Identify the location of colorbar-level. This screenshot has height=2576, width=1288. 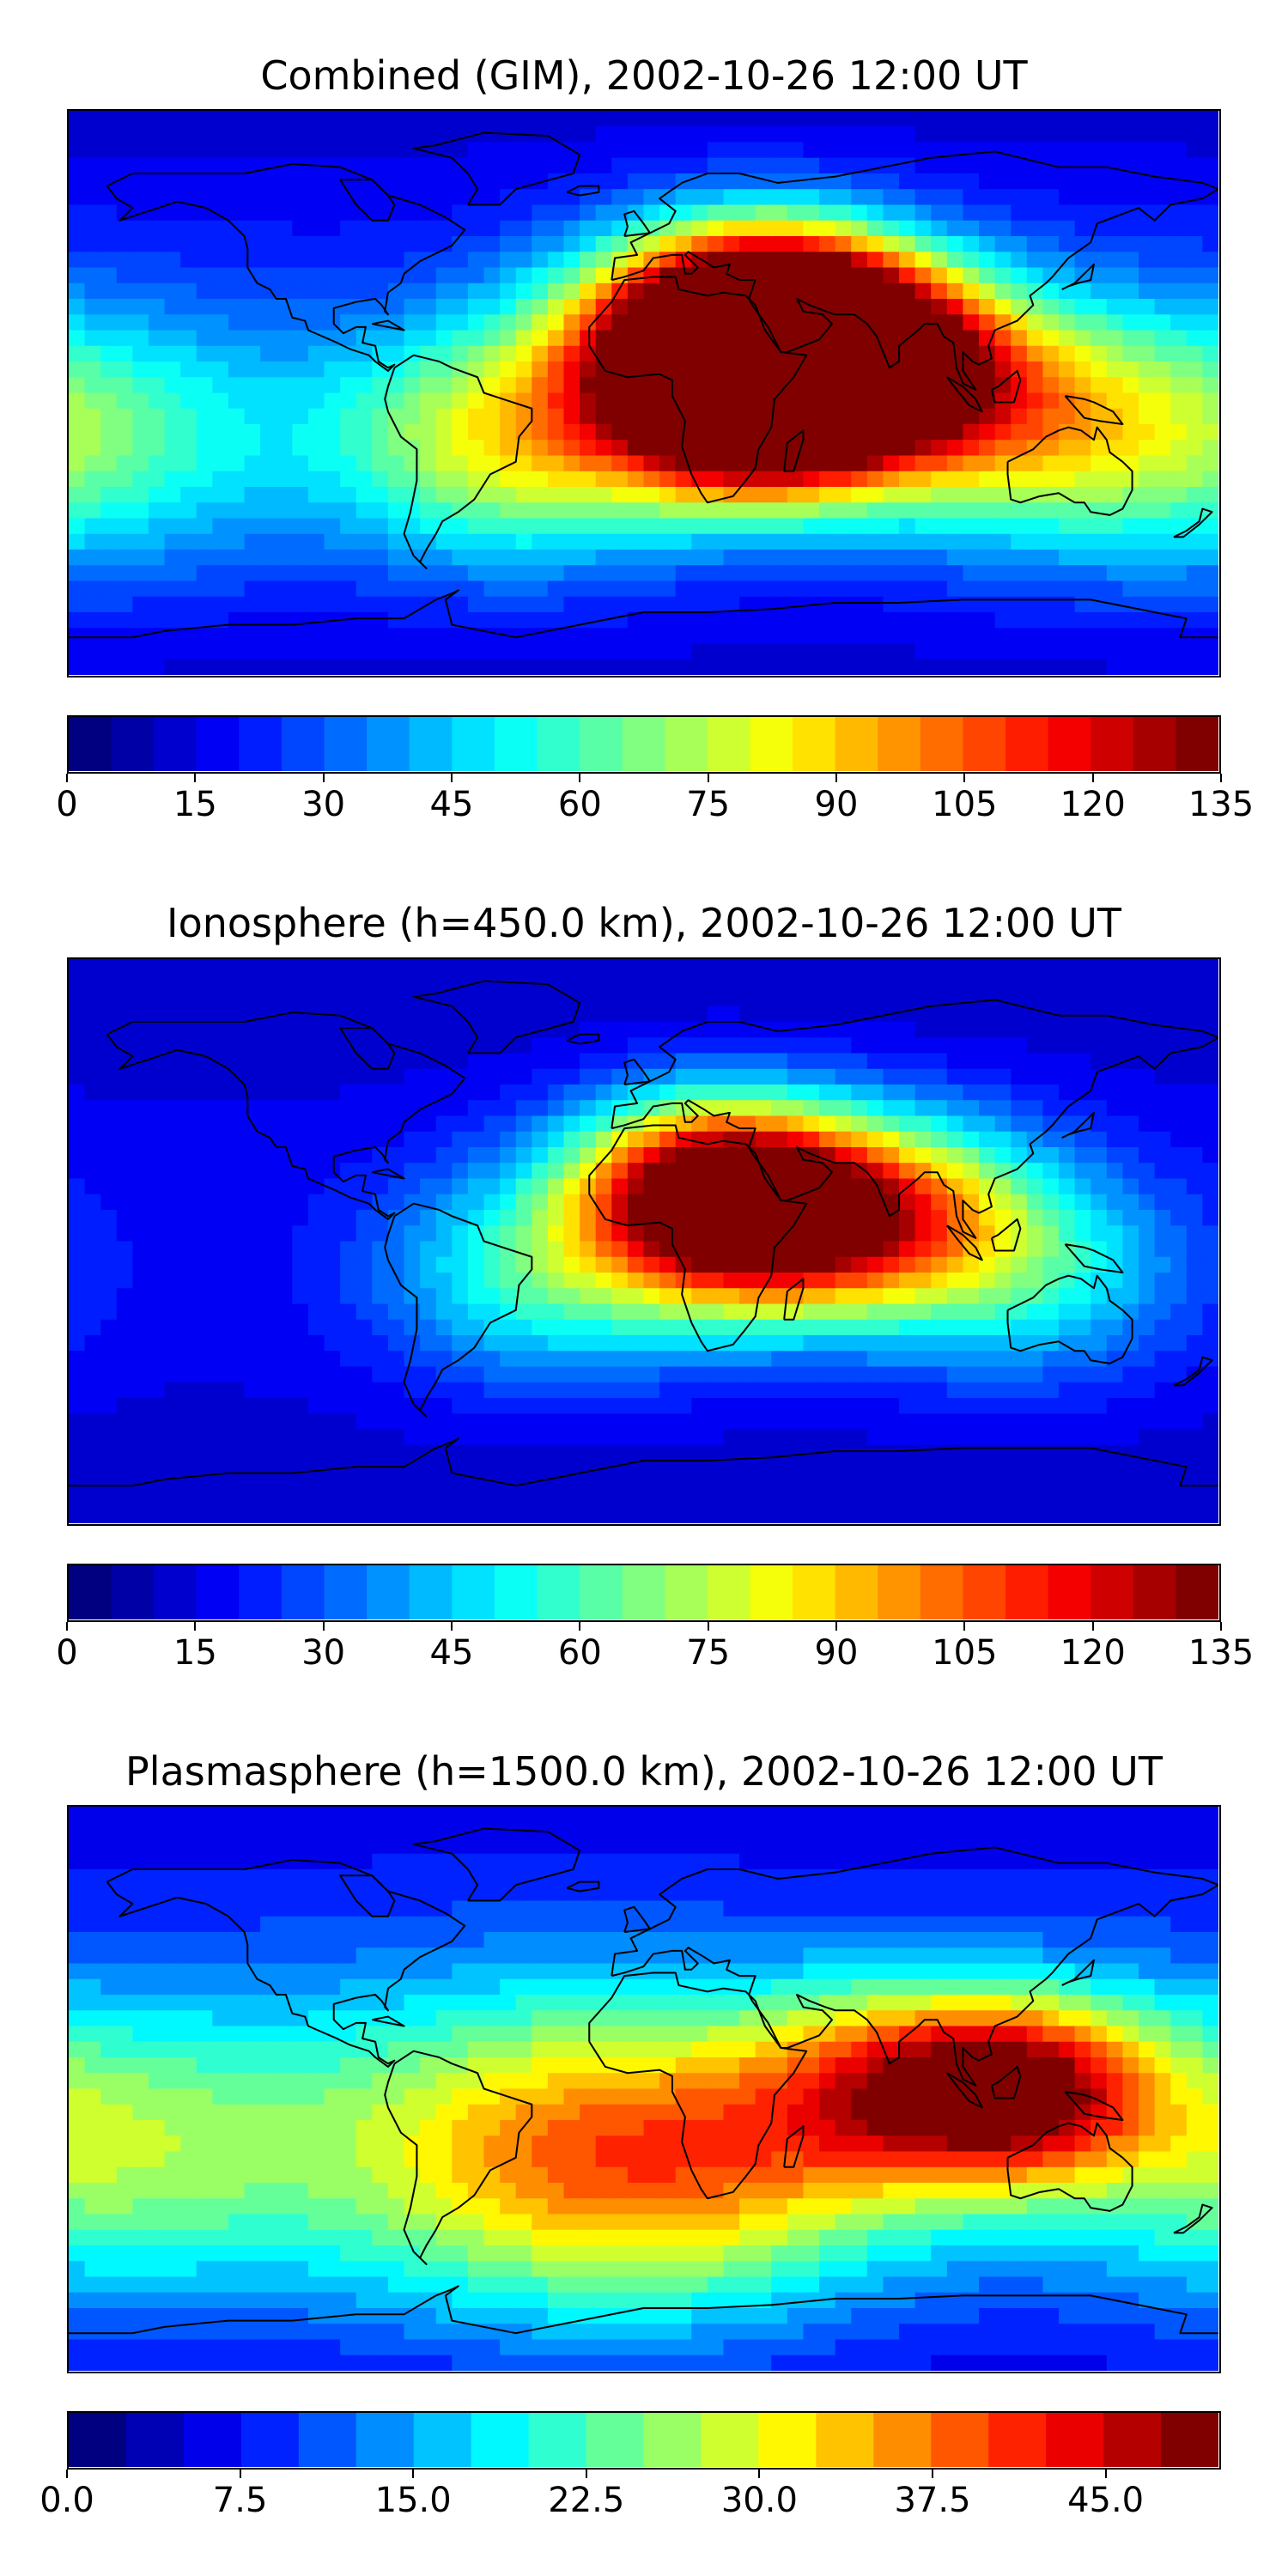
(729, 744).